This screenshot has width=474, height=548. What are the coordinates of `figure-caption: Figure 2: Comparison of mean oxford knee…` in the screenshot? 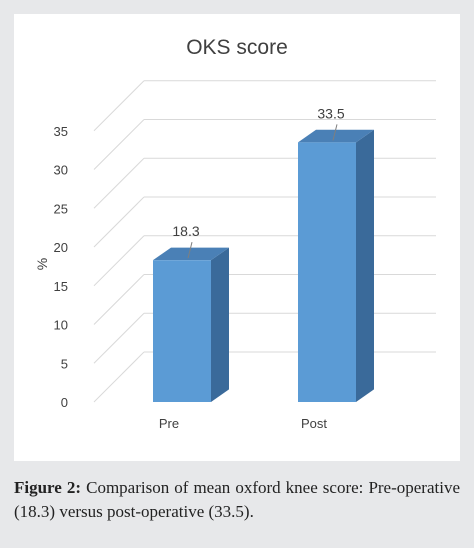 It's located at (237, 500).